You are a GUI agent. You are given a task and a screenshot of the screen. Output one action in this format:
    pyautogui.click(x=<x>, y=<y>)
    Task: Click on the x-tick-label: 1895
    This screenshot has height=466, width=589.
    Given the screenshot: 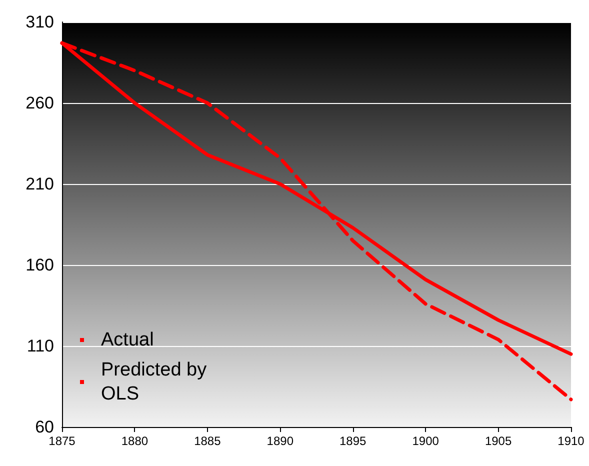 What is the action you would take?
    pyautogui.click(x=353, y=441)
    